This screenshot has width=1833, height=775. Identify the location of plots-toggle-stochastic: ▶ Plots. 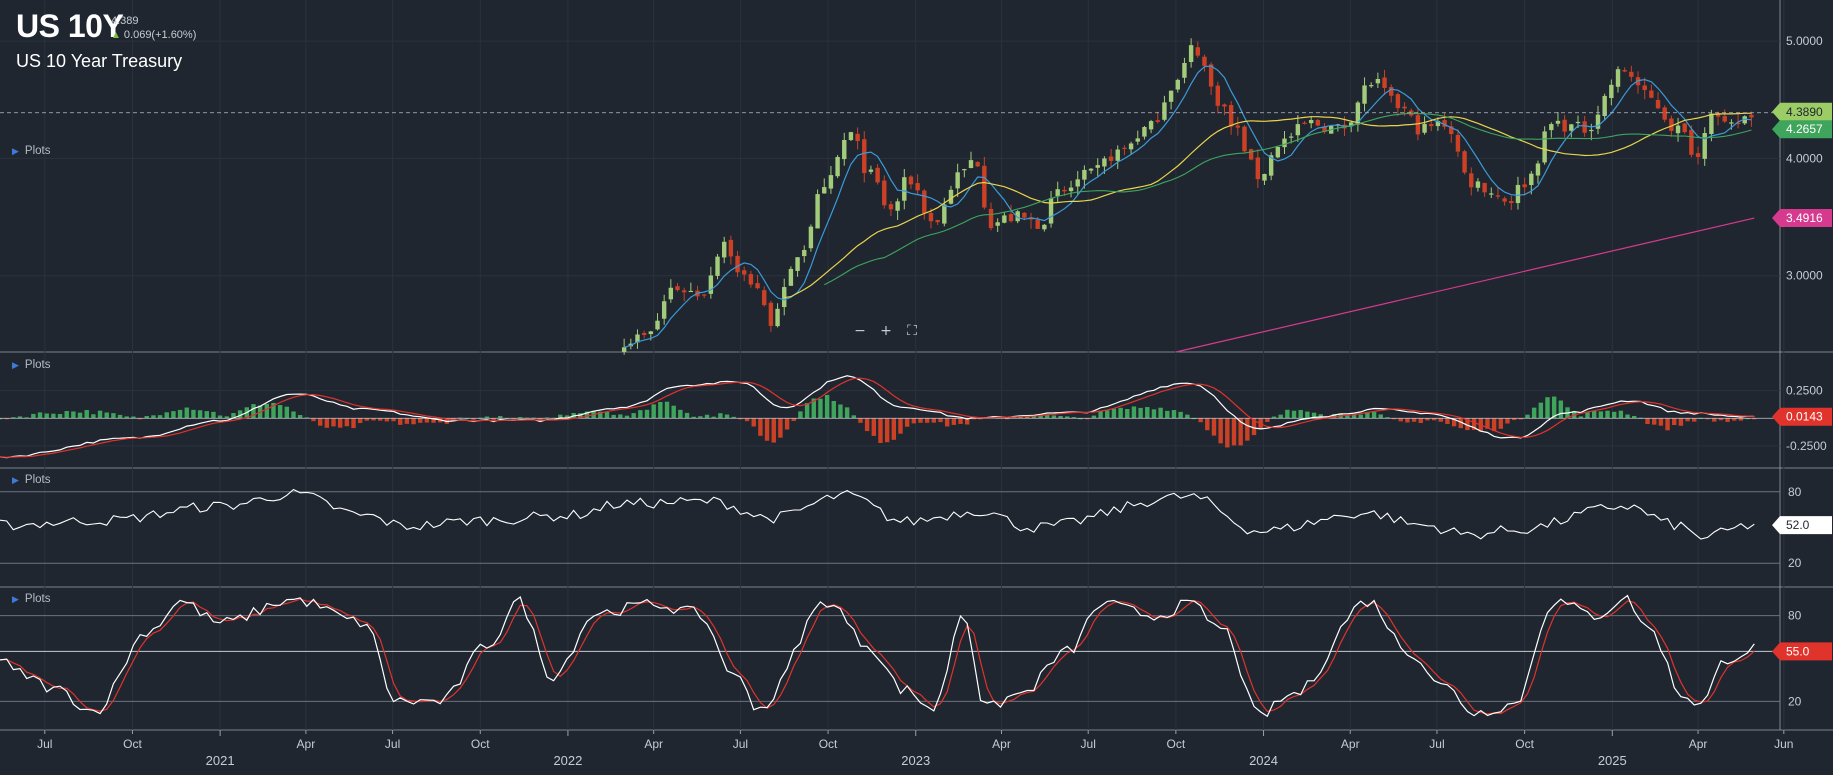
(31, 599).